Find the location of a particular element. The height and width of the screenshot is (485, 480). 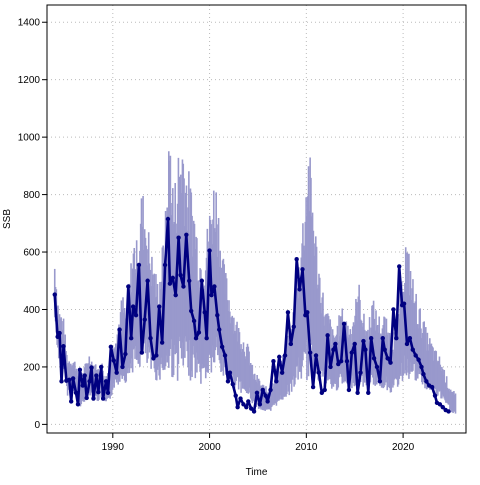

y-tick-label: 600 is located at coordinates (31, 253).